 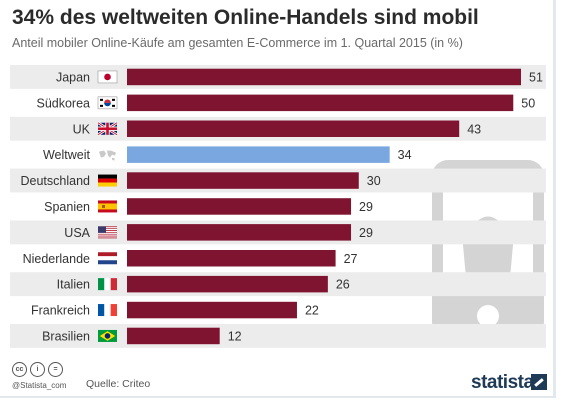 I want to click on creative-commons-icon: cc, so click(x=19, y=369).